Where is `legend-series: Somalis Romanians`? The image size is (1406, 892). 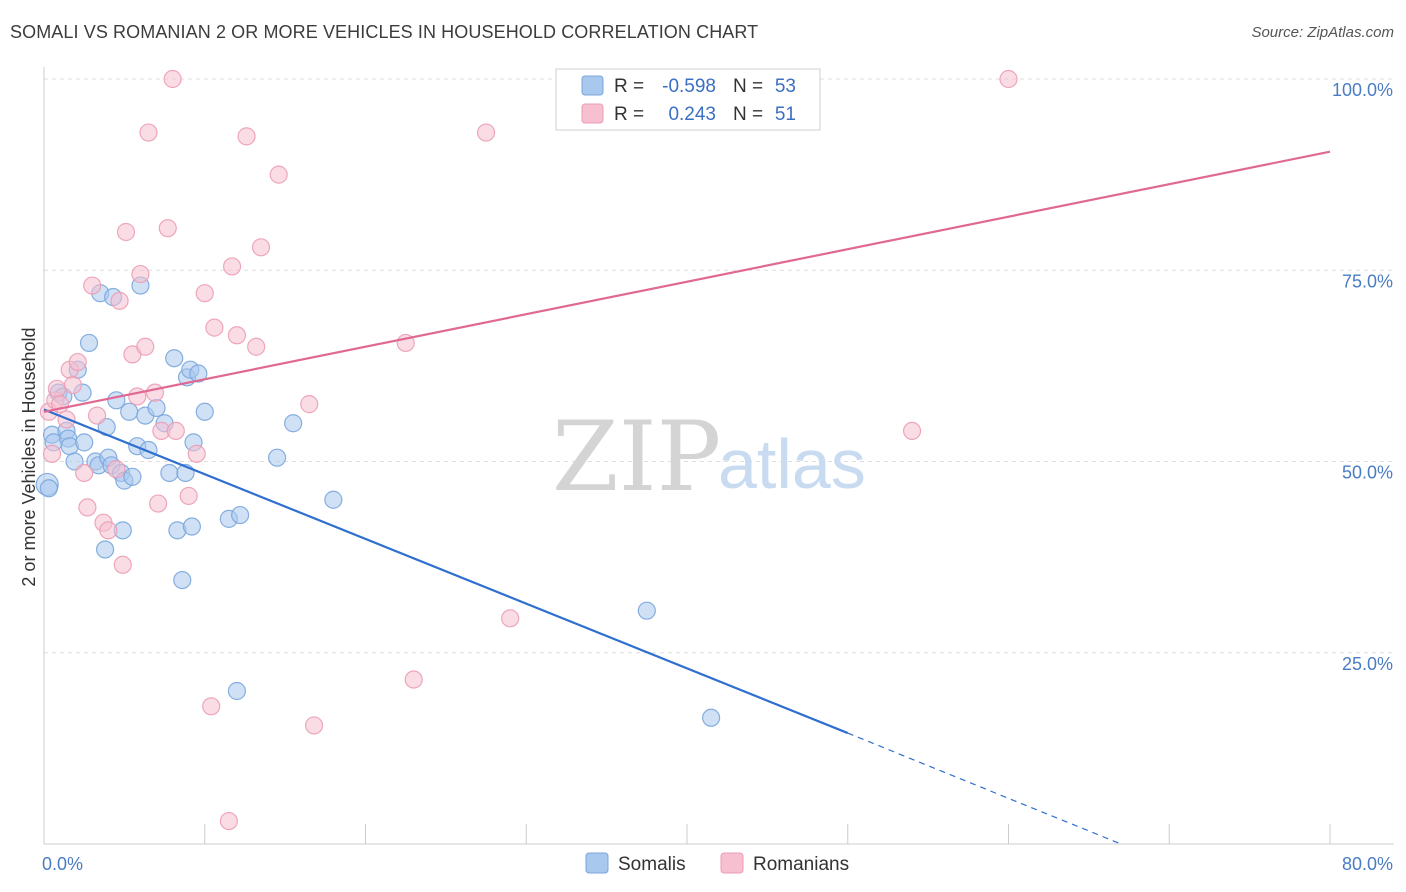 legend-series: Somalis Romanians is located at coordinates (717, 863).